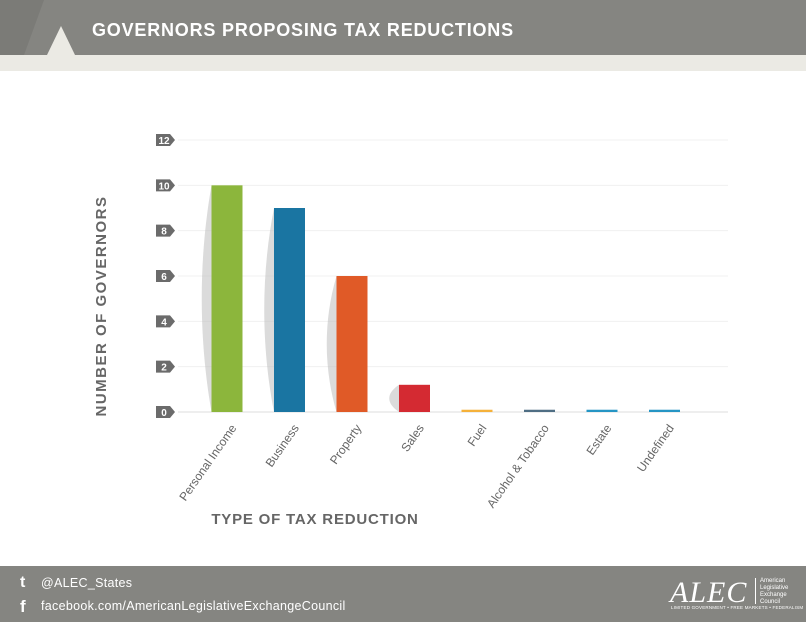 The height and width of the screenshot is (622, 806). Describe the element at coordinates (412, 438) in the screenshot. I see `x-tick-label: Sales` at that location.